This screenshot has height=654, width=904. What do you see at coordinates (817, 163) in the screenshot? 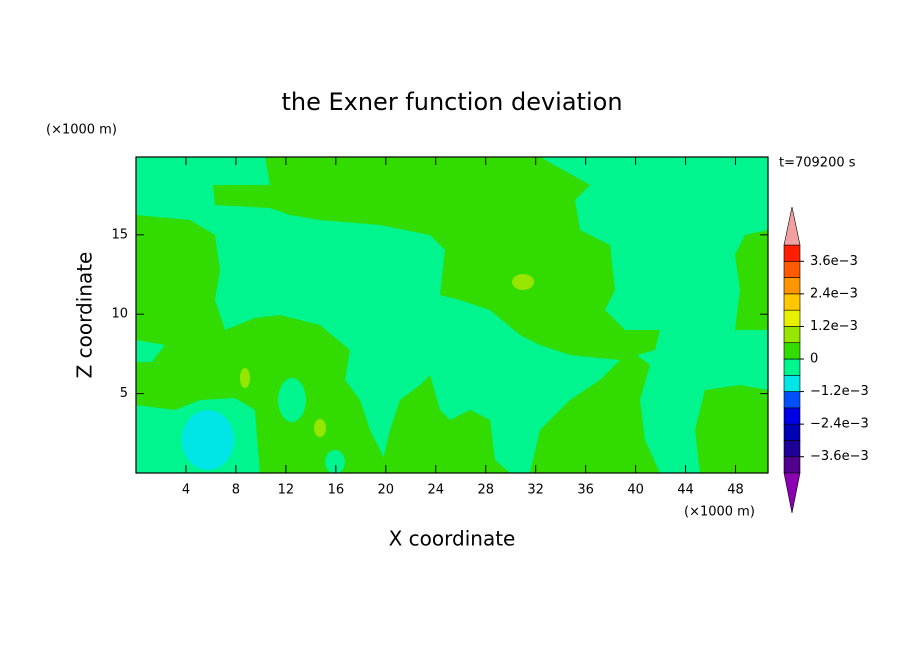
I see `time-label: t=709200 s` at bounding box center [817, 163].